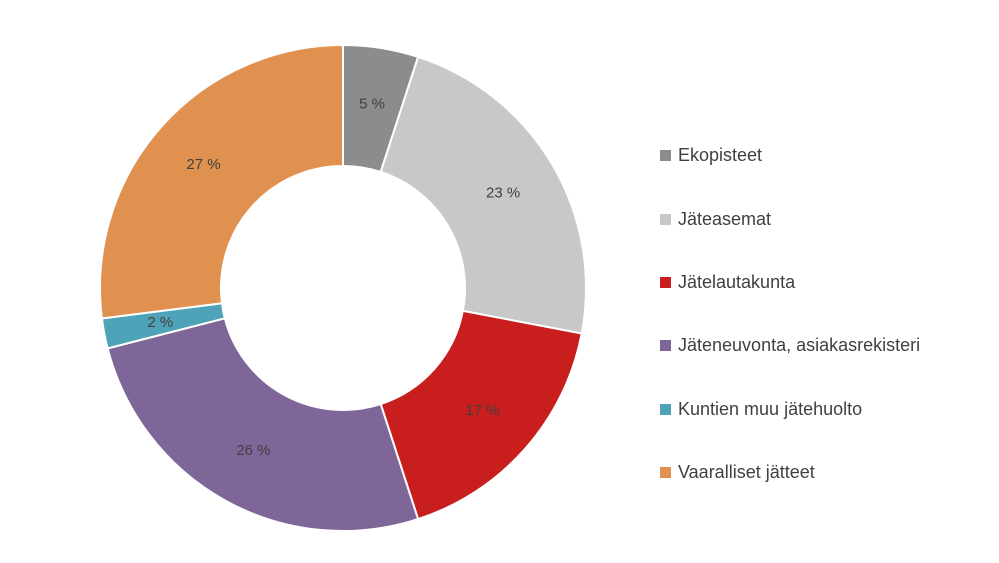 The height and width of the screenshot is (563, 999). Describe the element at coordinates (737, 281) in the screenshot. I see `legend-label: Jätelautakunta` at that location.